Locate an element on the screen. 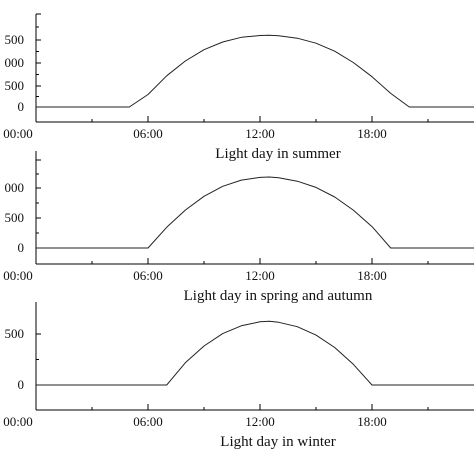 The image size is (474, 474). x-axis-label: Light day in spring and autumn is located at coordinates (278, 296).